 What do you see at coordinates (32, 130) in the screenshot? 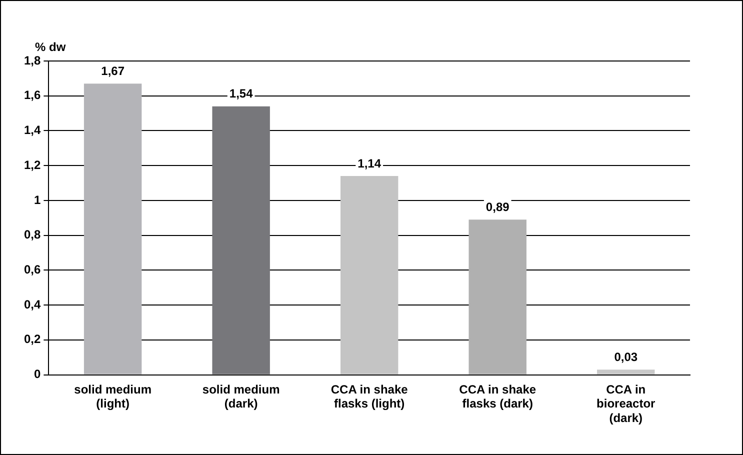
I see `y-tick-label: 1,4` at bounding box center [32, 130].